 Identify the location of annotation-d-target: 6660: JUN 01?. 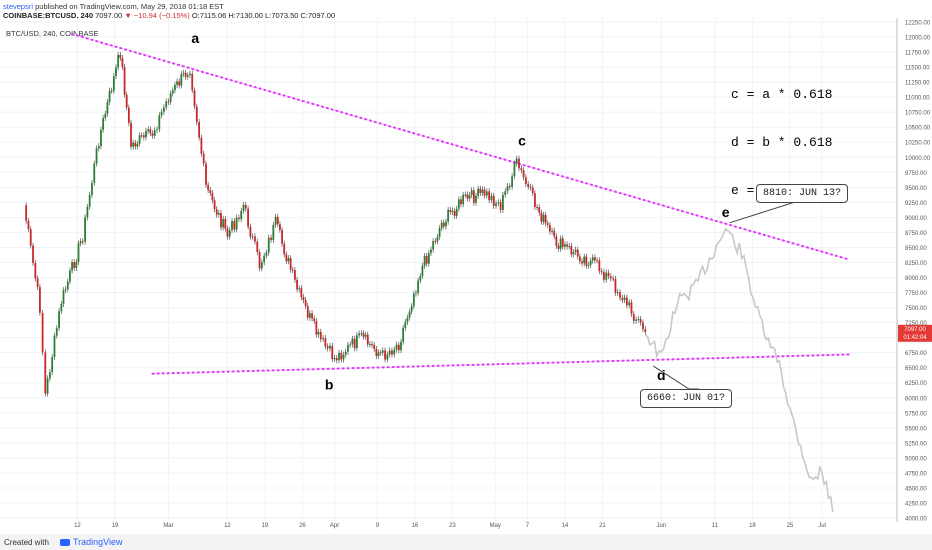
(686, 398).